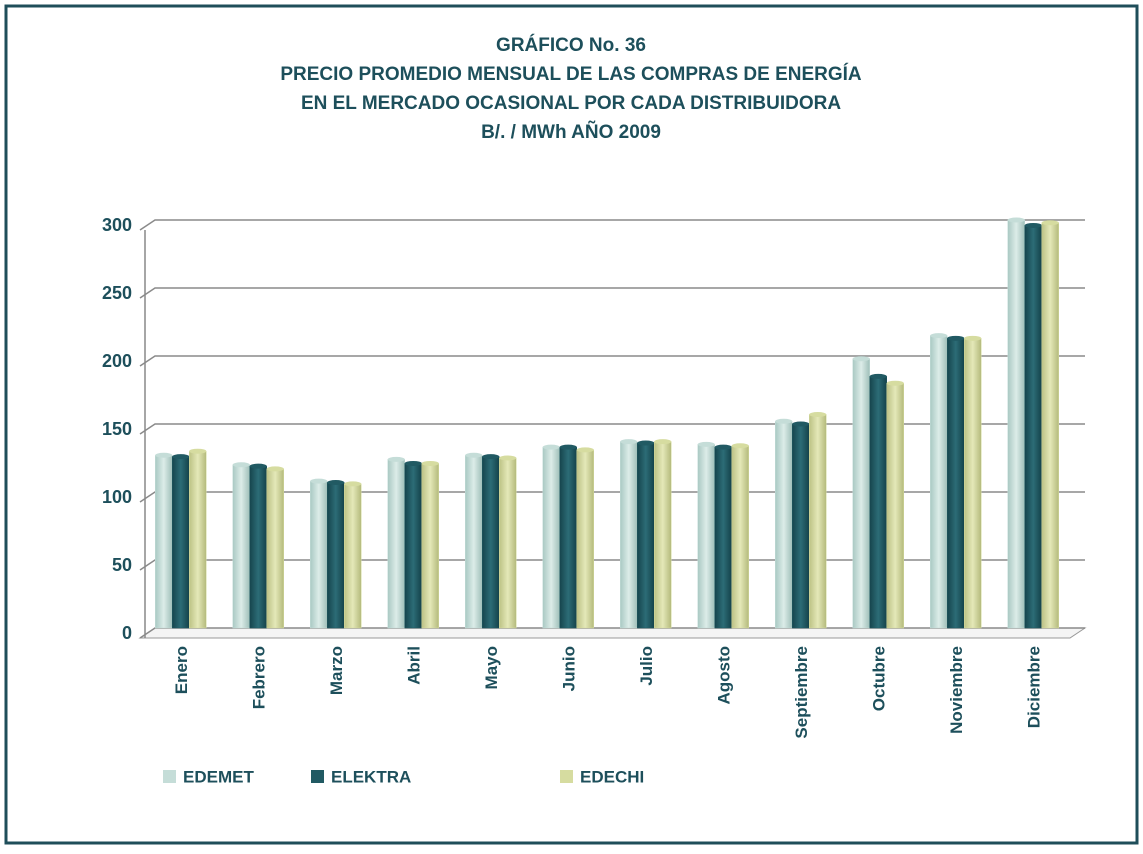 This screenshot has height=854, width=1143. What do you see at coordinates (571, 132) in the screenshot?
I see `chart-title: B/. / MWh AÑO 2009` at bounding box center [571, 132].